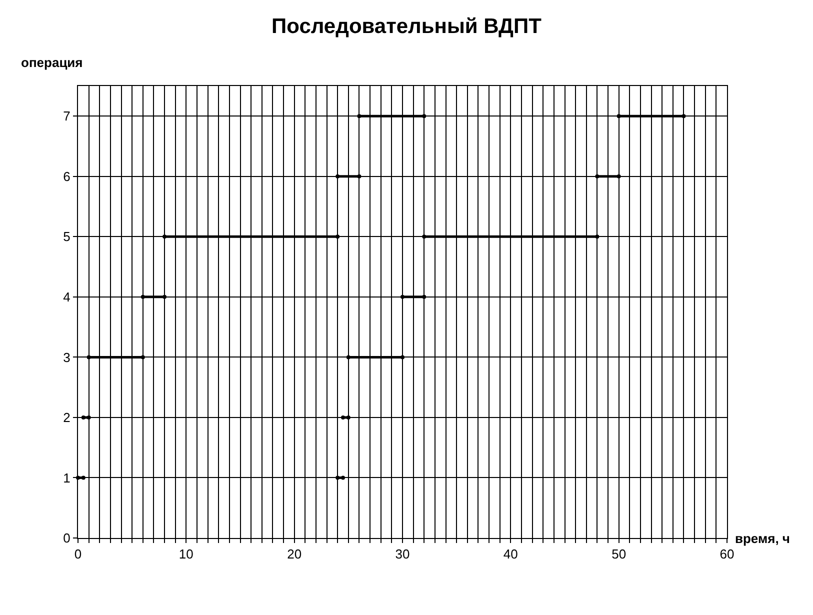 This screenshot has width=813, height=615. I want to click on x-tick-label: 50, so click(619, 554).